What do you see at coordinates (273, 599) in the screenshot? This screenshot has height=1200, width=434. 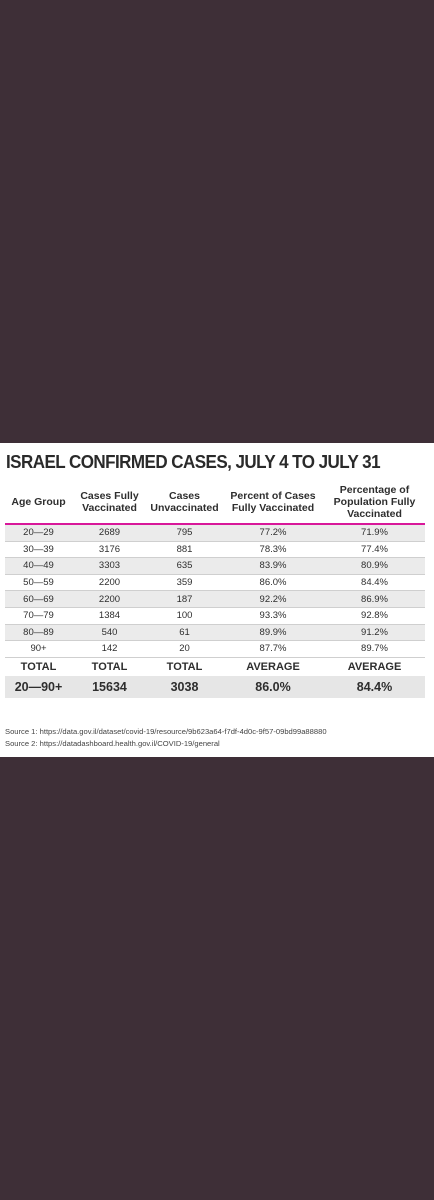 I see `cell-percent-cases-vaccinated: 92.2%` at bounding box center [273, 599].